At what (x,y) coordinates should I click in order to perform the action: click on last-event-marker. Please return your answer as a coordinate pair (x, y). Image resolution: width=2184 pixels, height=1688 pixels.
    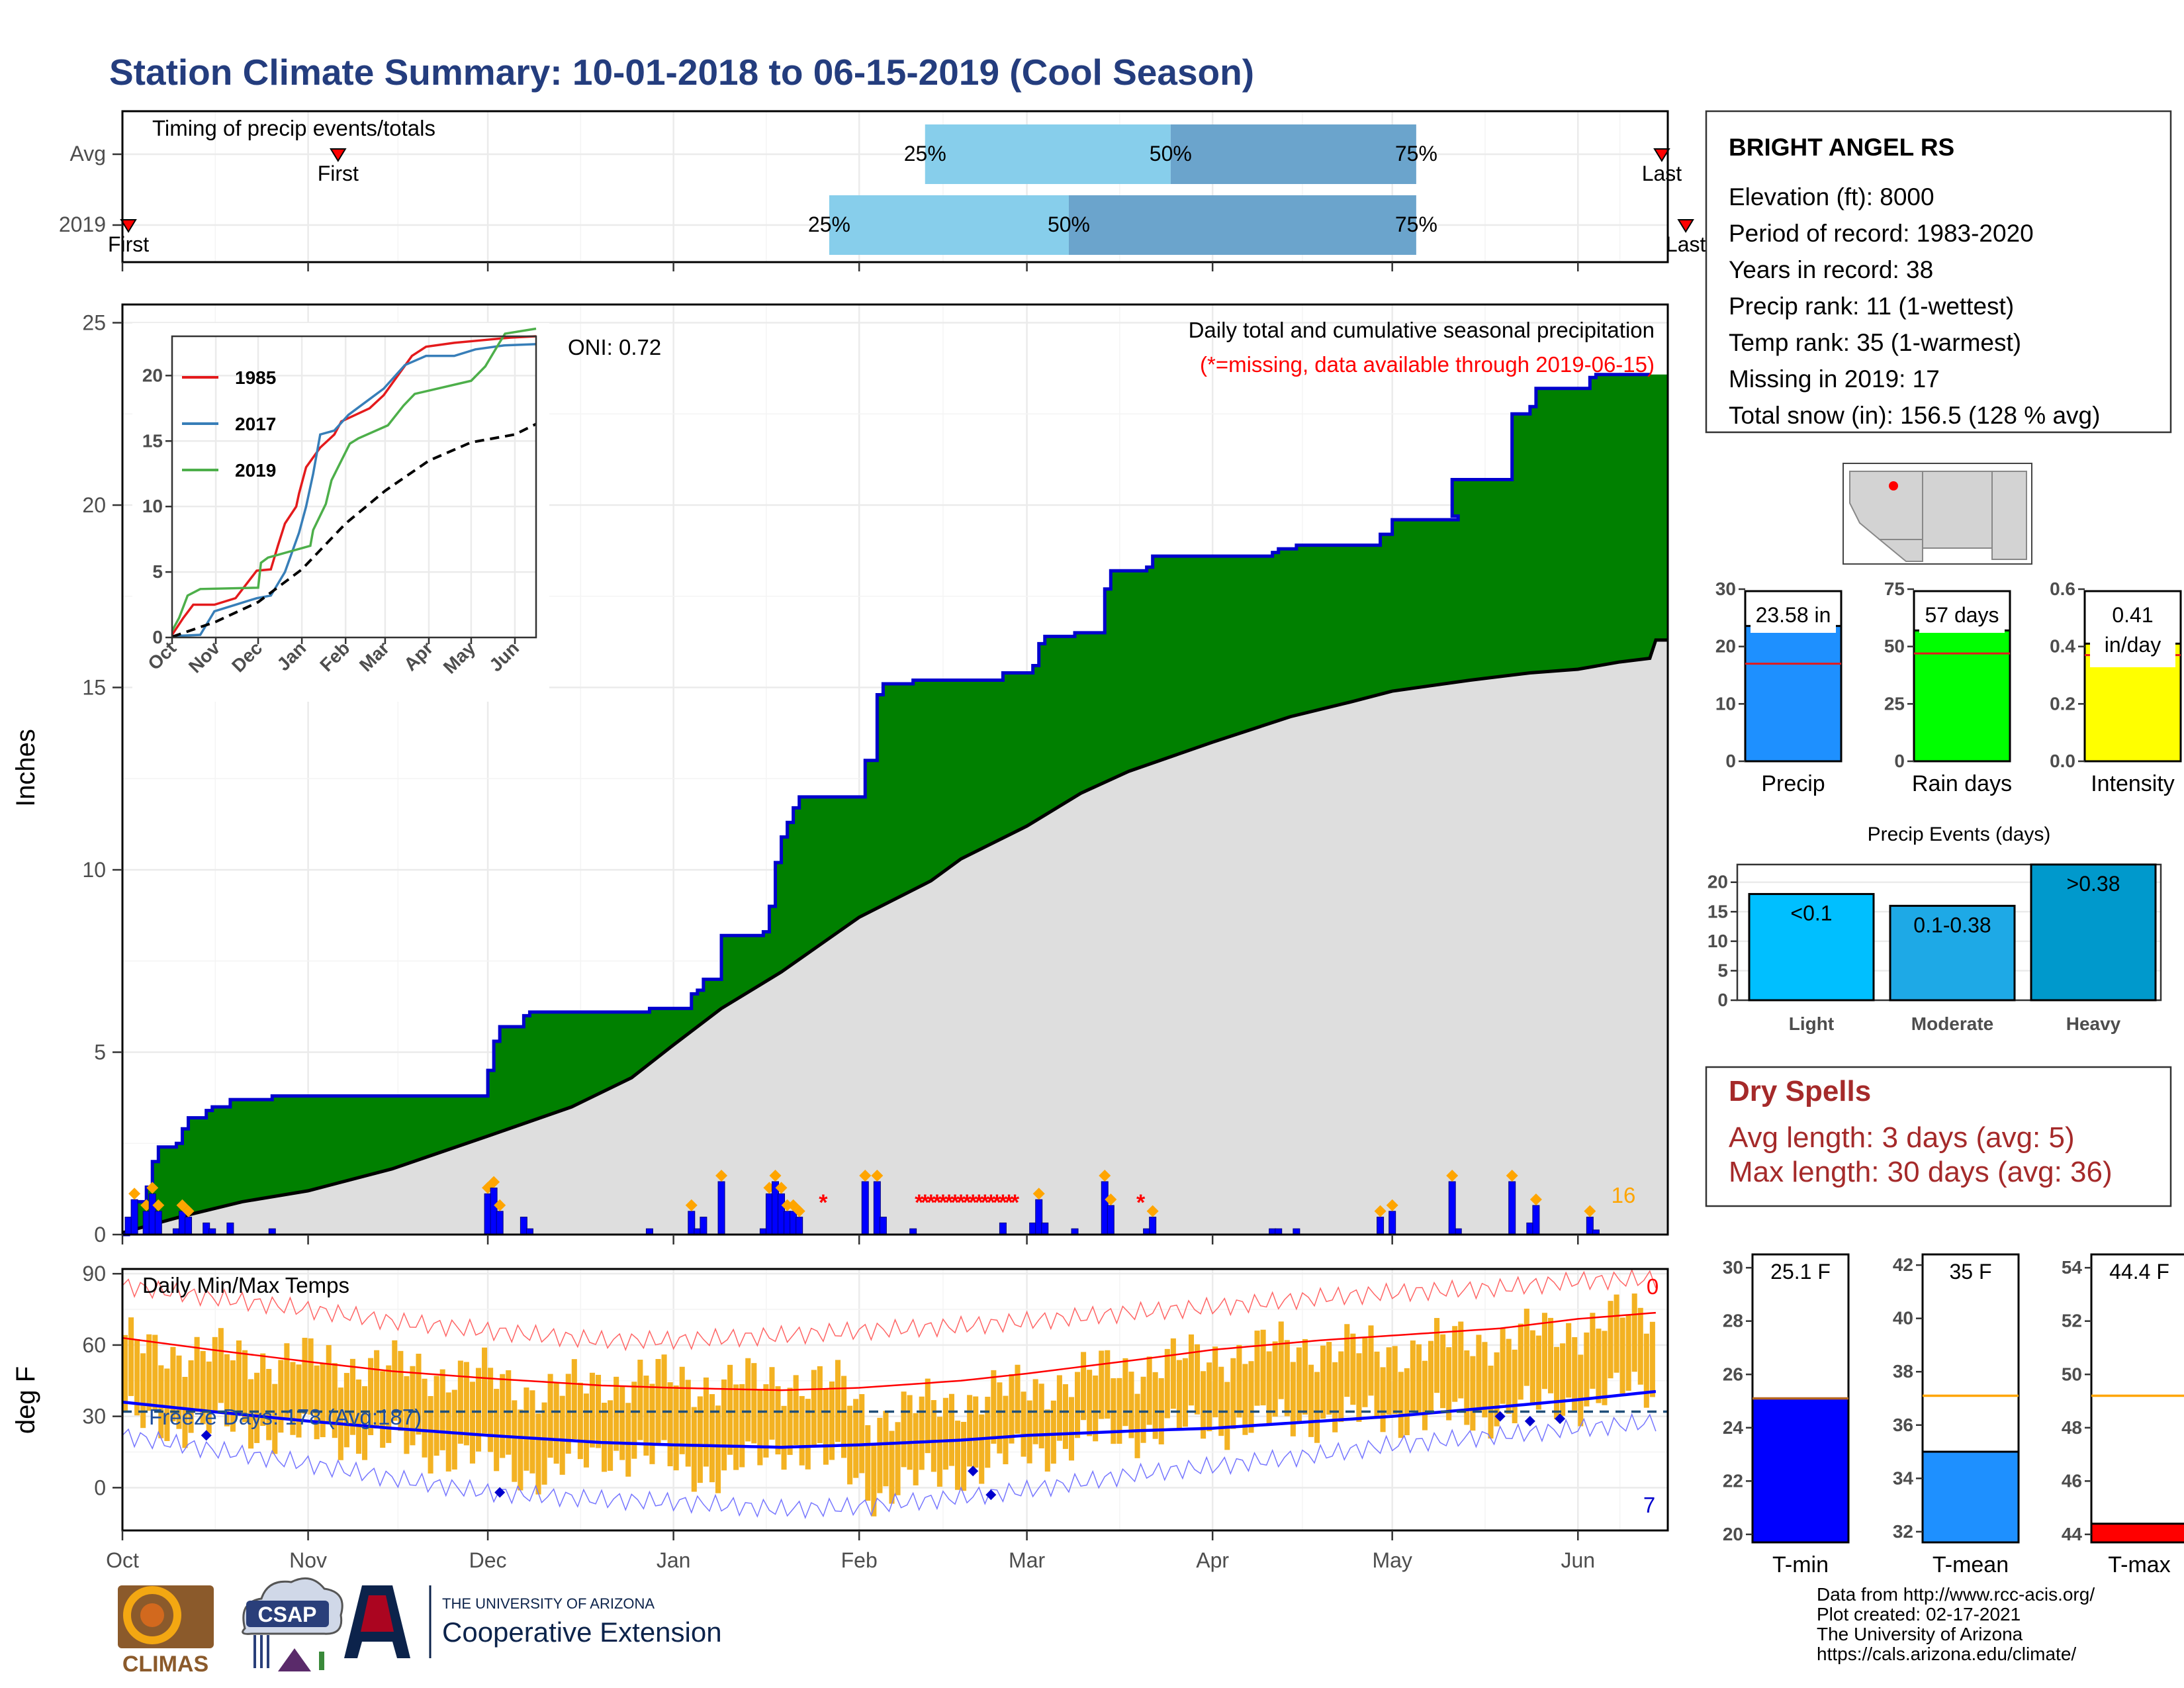
    Looking at the image, I should click on (1661, 155).